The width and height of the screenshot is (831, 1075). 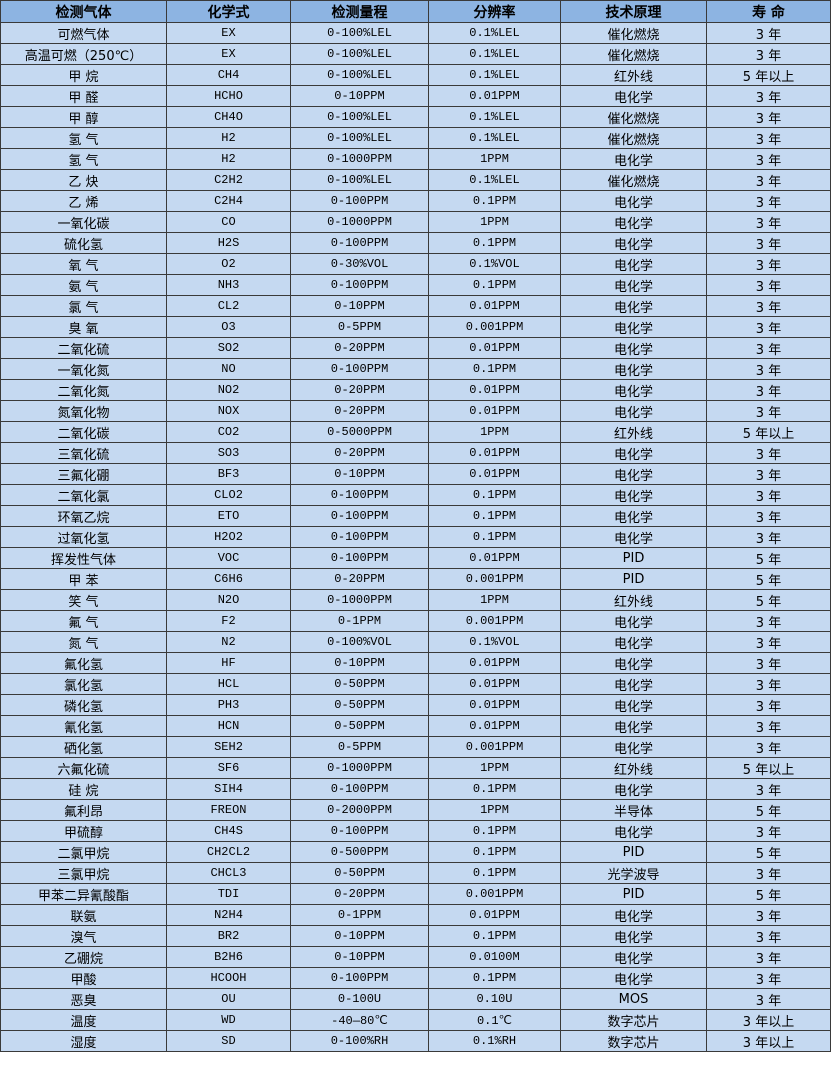 What do you see at coordinates (768, 1041) in the screenshot?
I see `cell-lifespan: 3 年以上` at bounding box center [768, 1041].